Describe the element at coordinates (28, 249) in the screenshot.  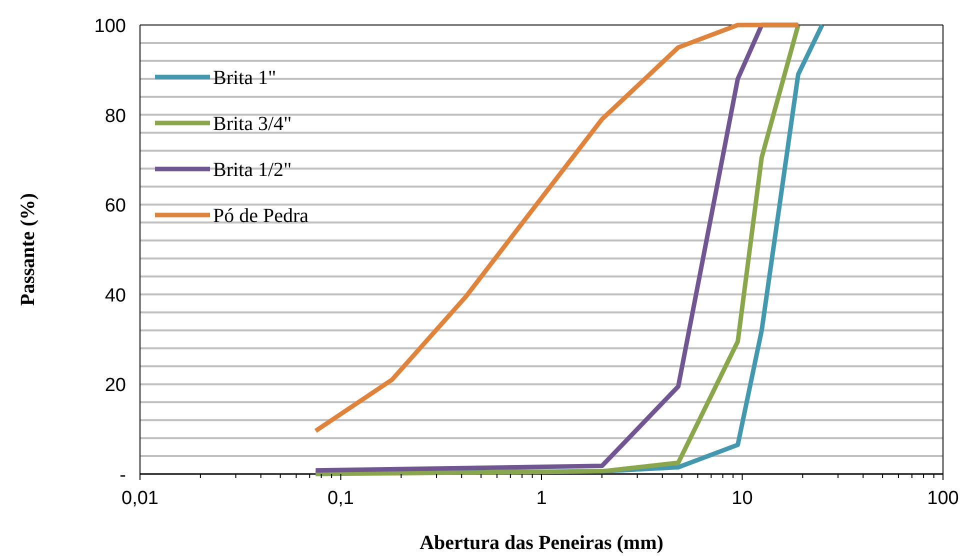
I see `y-axis-title: Passante (%)` at that location.